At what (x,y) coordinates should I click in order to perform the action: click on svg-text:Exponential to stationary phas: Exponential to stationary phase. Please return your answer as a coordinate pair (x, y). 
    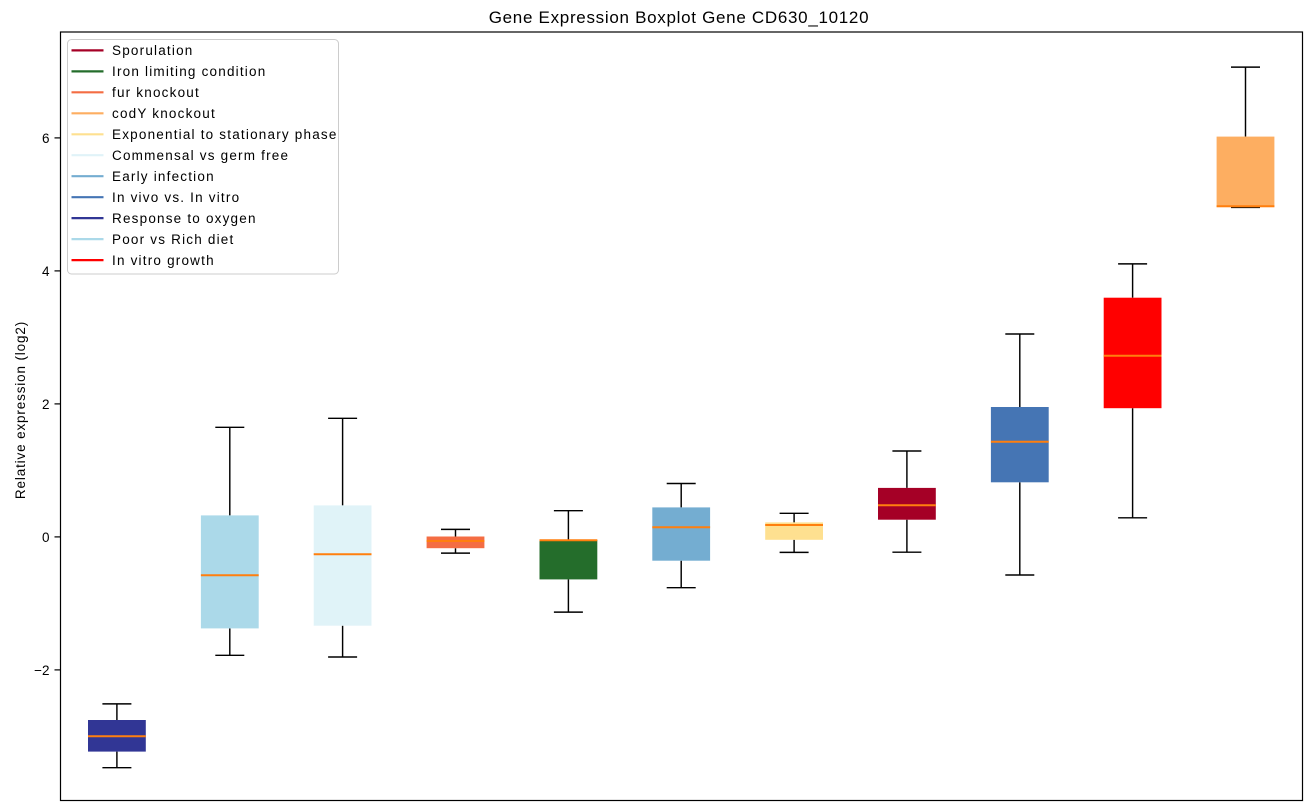
    Looking at the image, I should click on (225, 134).